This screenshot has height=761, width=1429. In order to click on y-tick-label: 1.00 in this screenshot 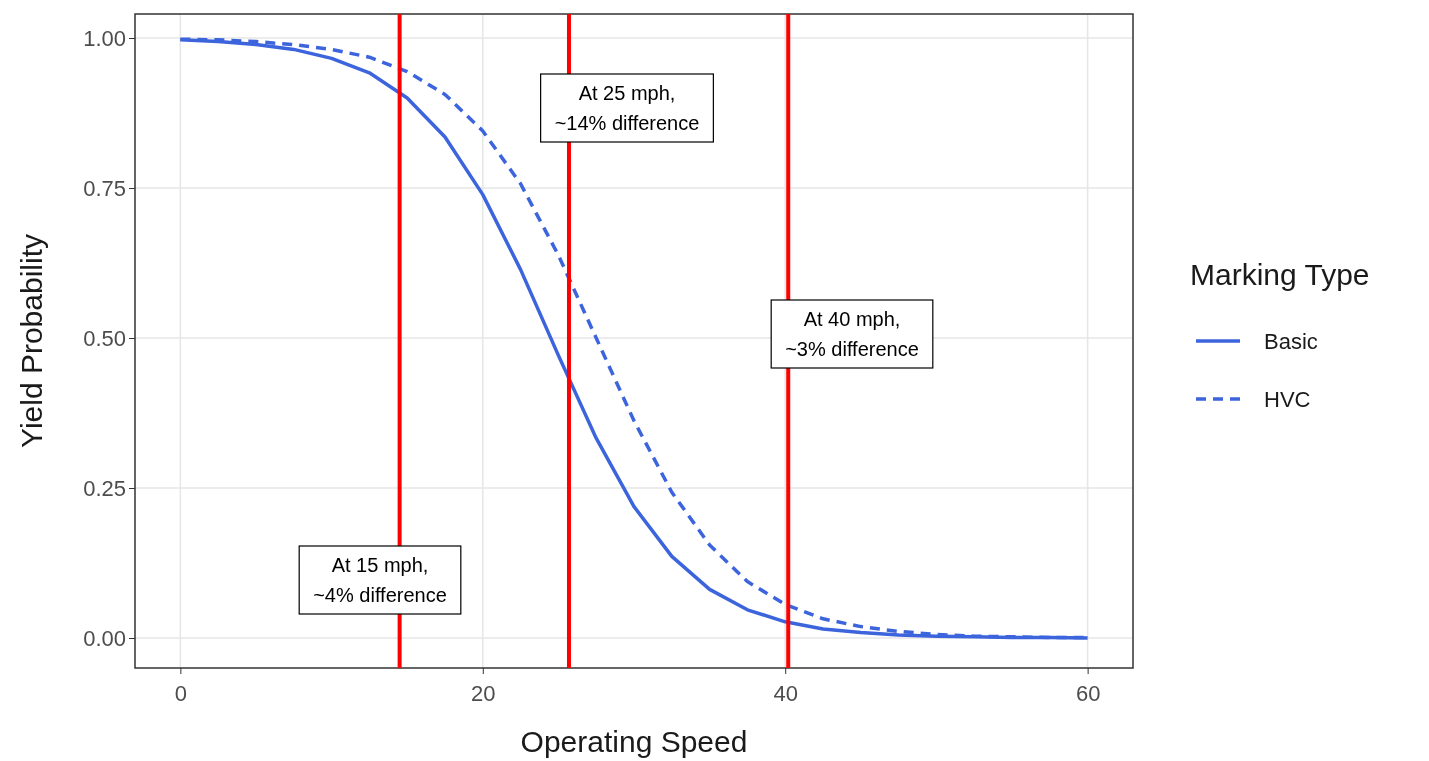, I will do `click(104, 38)`.